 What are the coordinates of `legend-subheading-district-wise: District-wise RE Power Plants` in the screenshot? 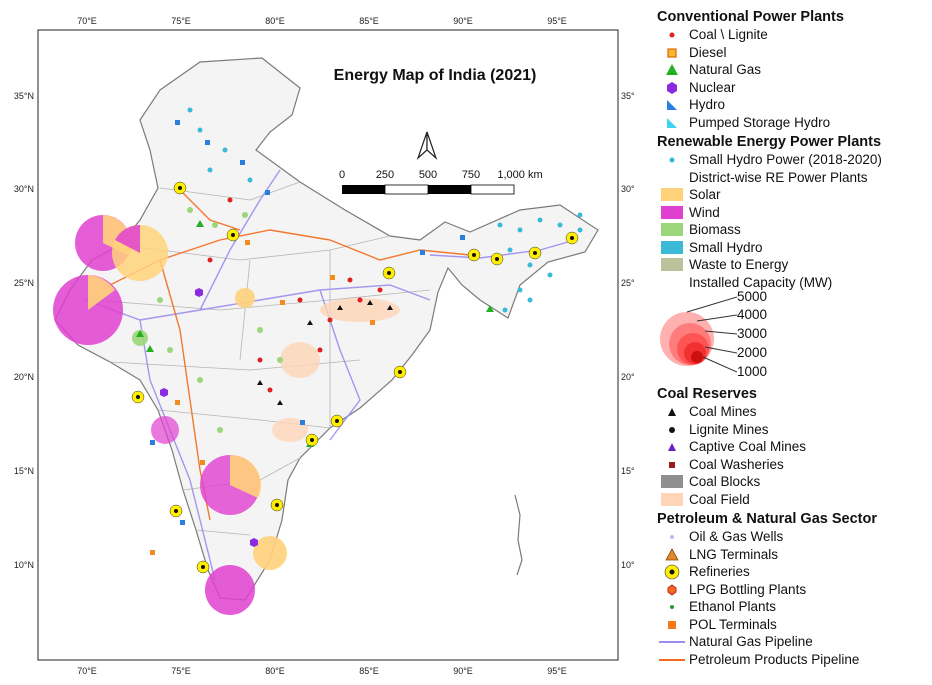 It's located at (778, 177).